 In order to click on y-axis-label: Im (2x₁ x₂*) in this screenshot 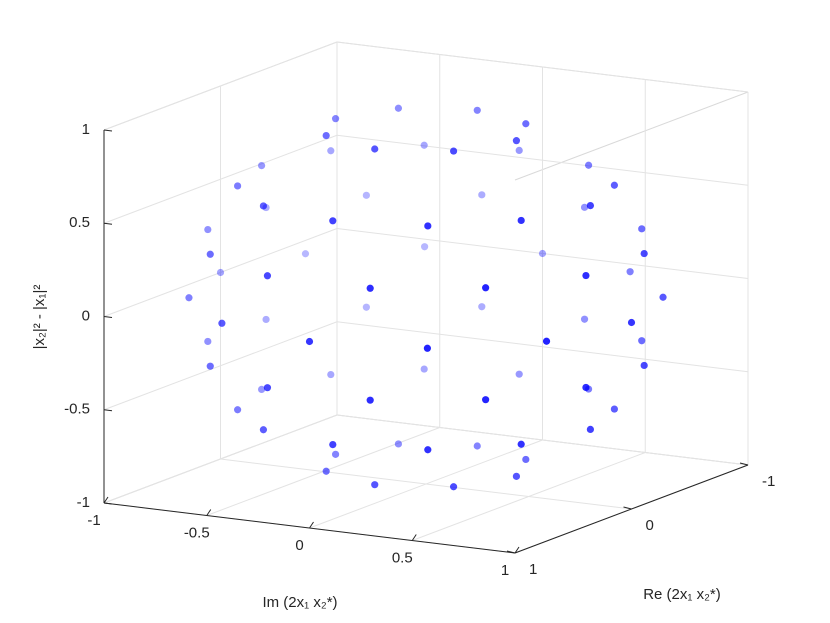, I will do `click(299, 602)`.